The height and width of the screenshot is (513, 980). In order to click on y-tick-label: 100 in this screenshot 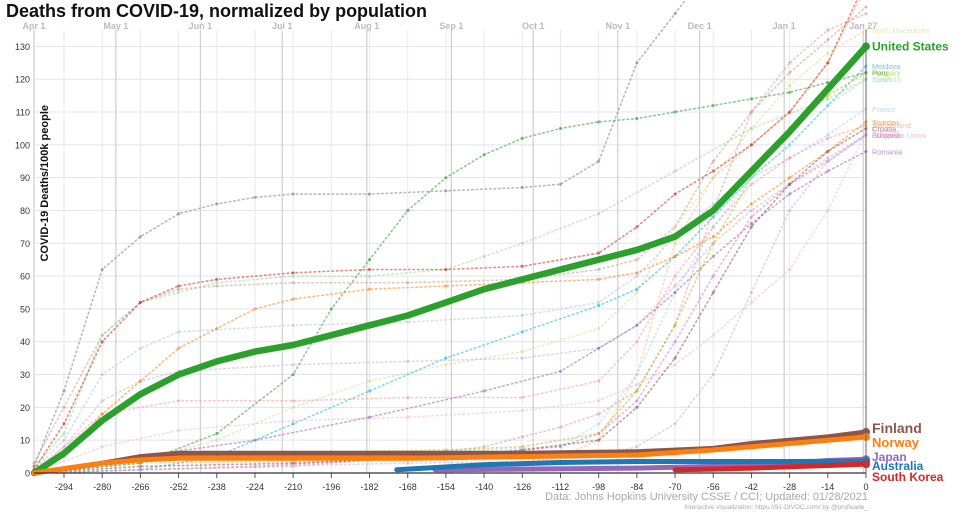, I will do `click(22, 145)`.